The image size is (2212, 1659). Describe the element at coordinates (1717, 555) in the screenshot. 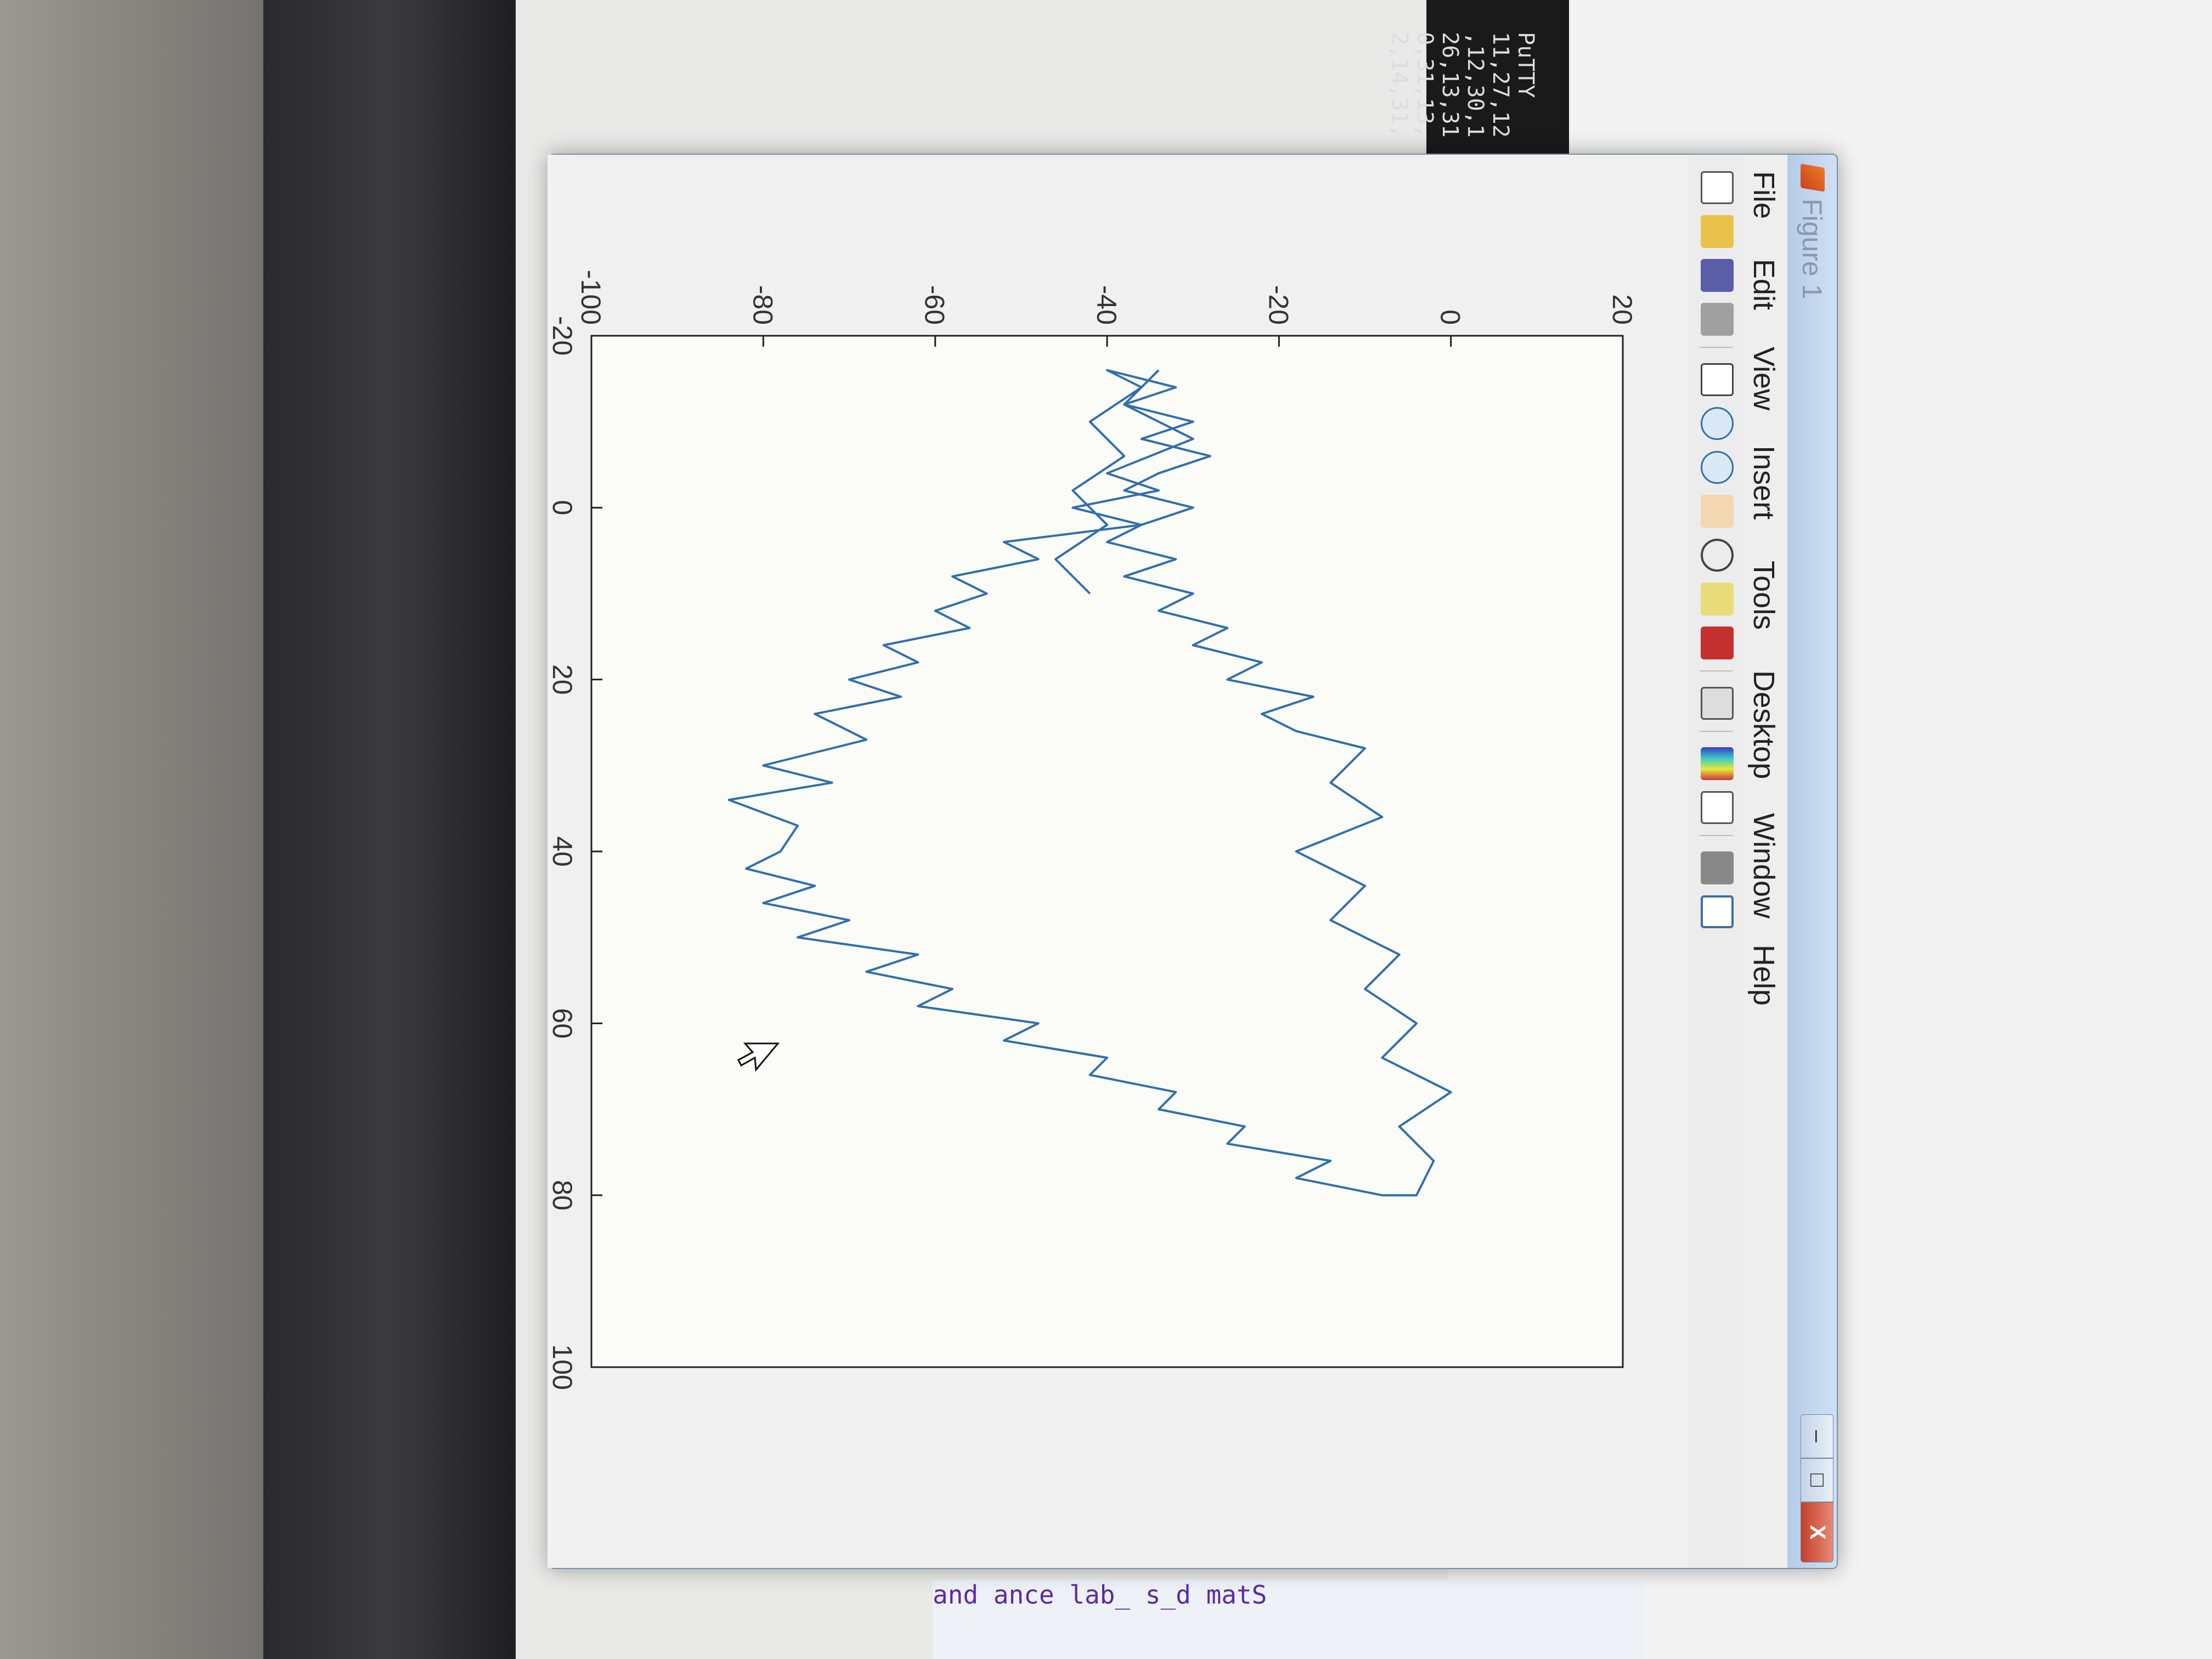

I see `rotate-3d-icon` at that location.